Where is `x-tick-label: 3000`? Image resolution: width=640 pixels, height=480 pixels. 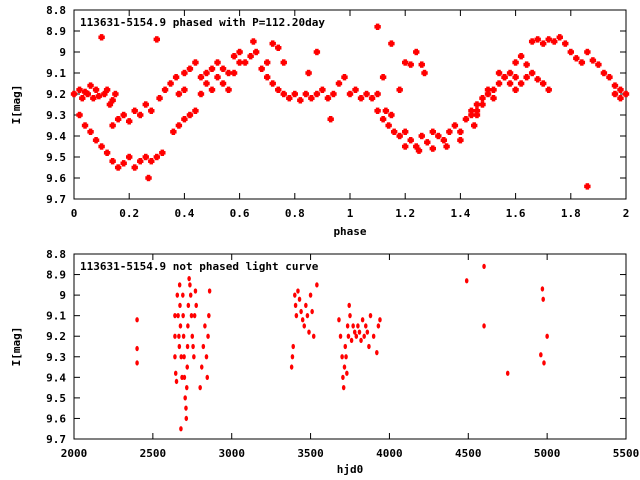 x-tick-label: 3000 is located at coordinates (231, 453).